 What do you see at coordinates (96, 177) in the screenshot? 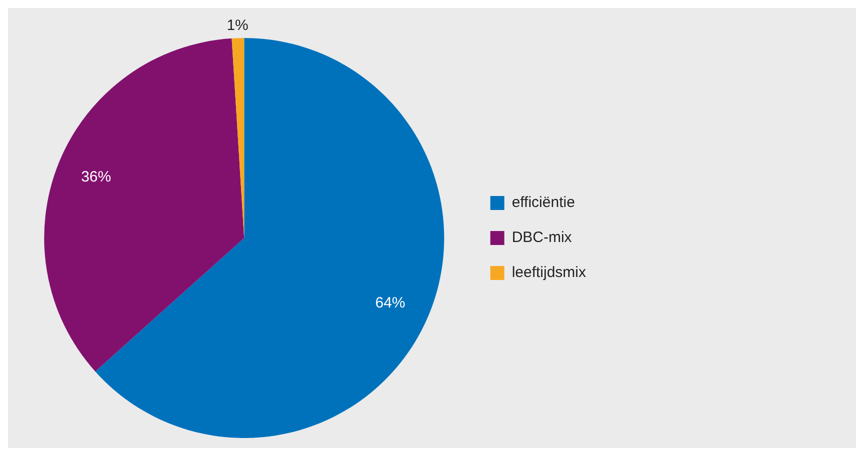
I see `data-label: 36%` at bounding box center [96, 177].